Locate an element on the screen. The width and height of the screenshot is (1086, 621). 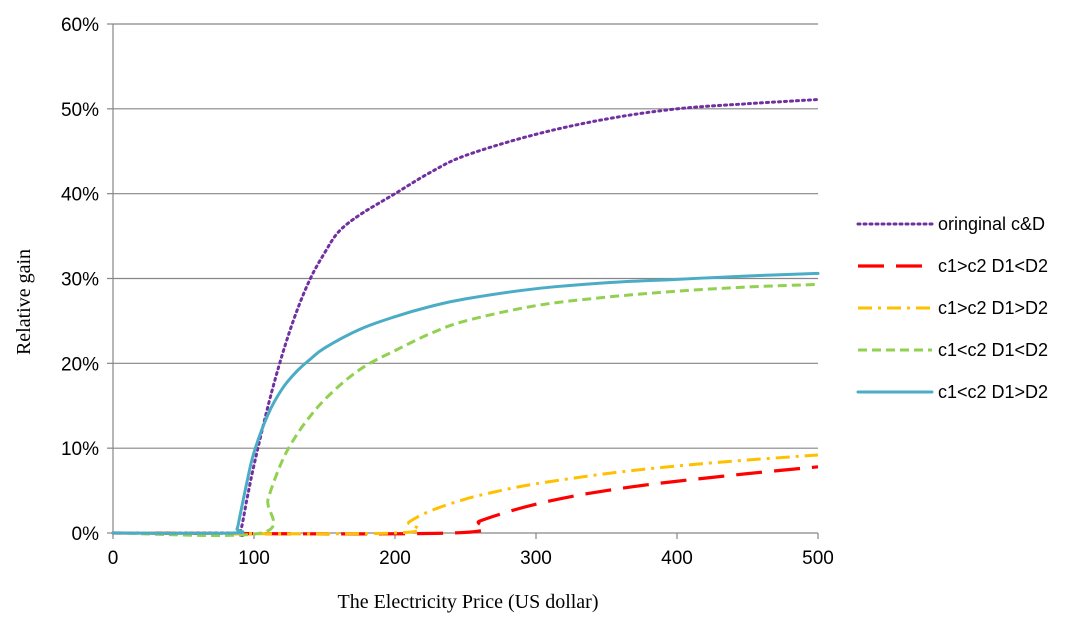
x-tick-label: 500 is located at coordinates (818, 558).